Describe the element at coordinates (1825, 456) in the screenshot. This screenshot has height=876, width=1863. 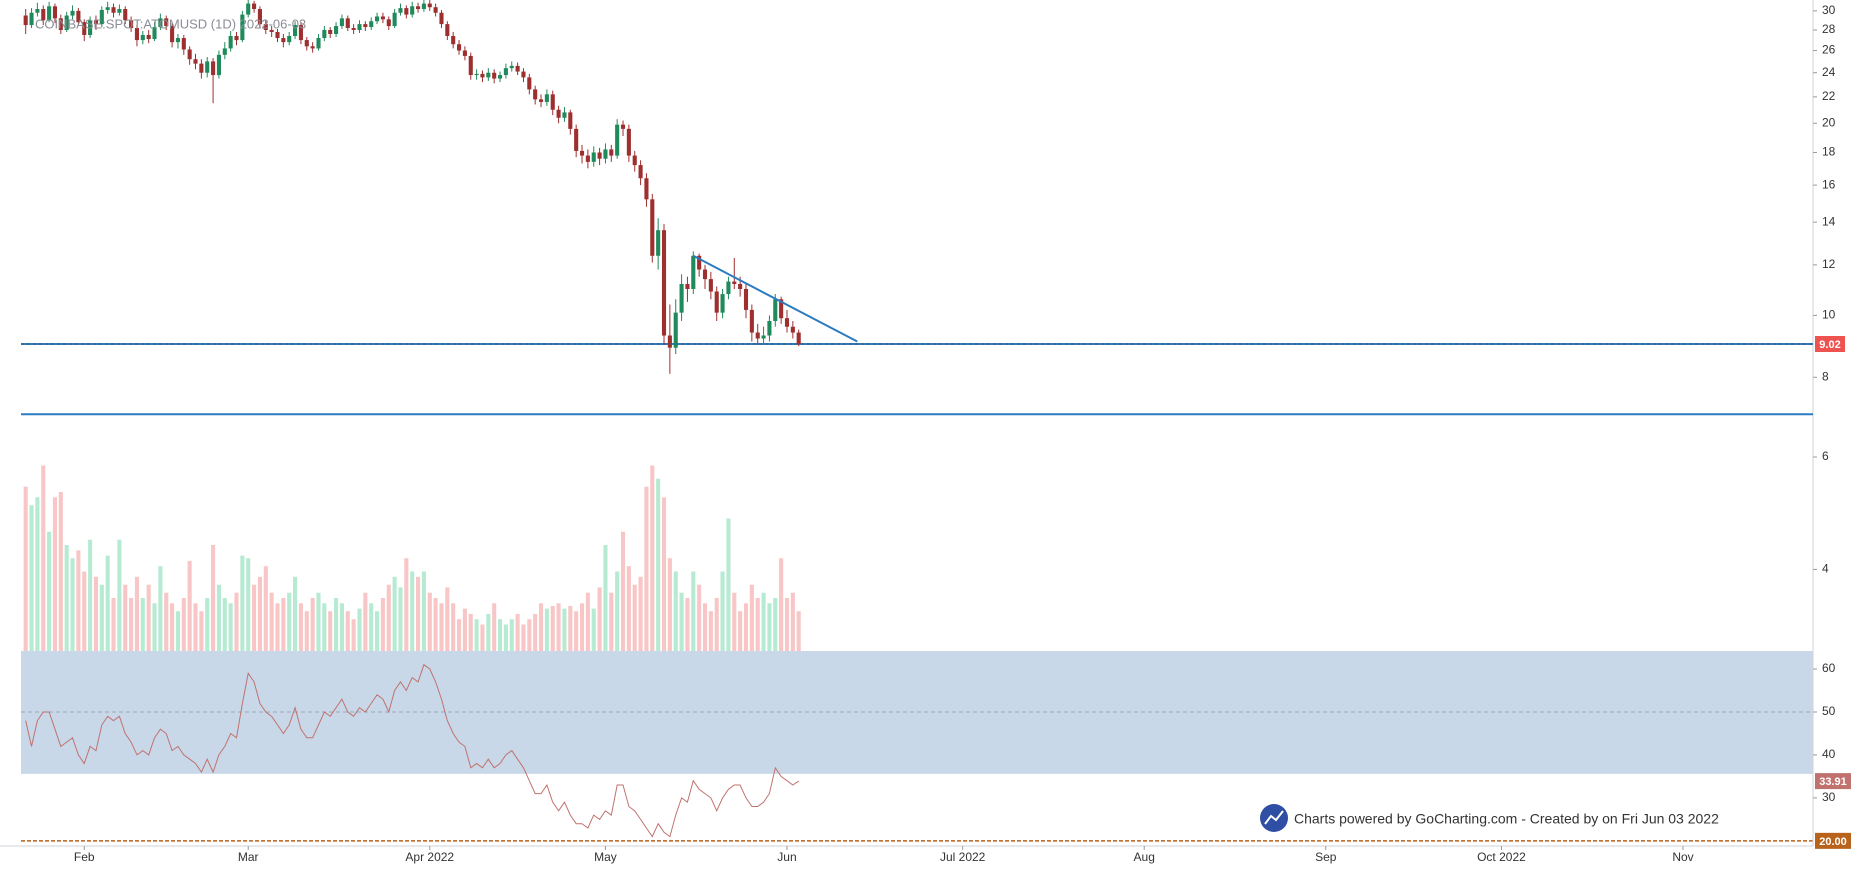
I see `y-tick-label: 6` at that location.